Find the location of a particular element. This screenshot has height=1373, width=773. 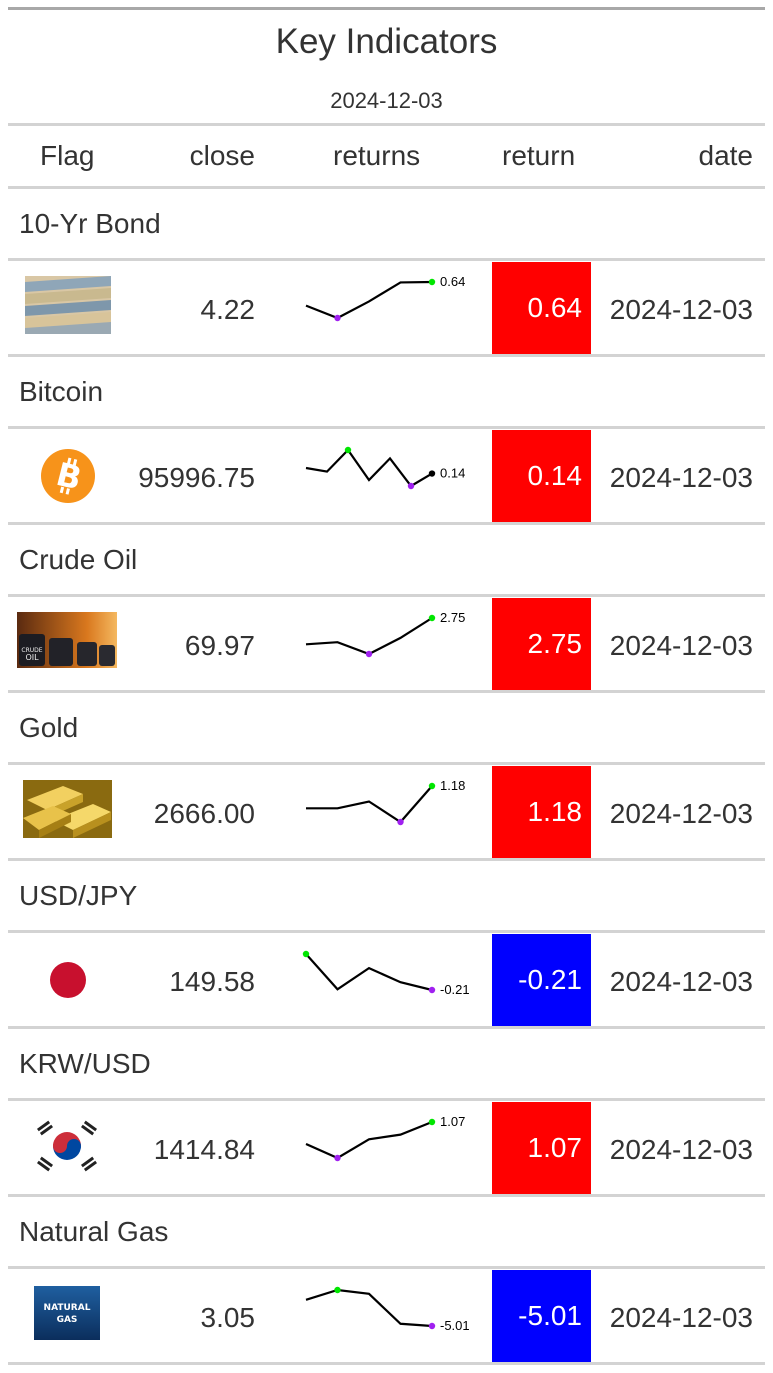

close-value: 4.22 is located at coordinates (228, 309).